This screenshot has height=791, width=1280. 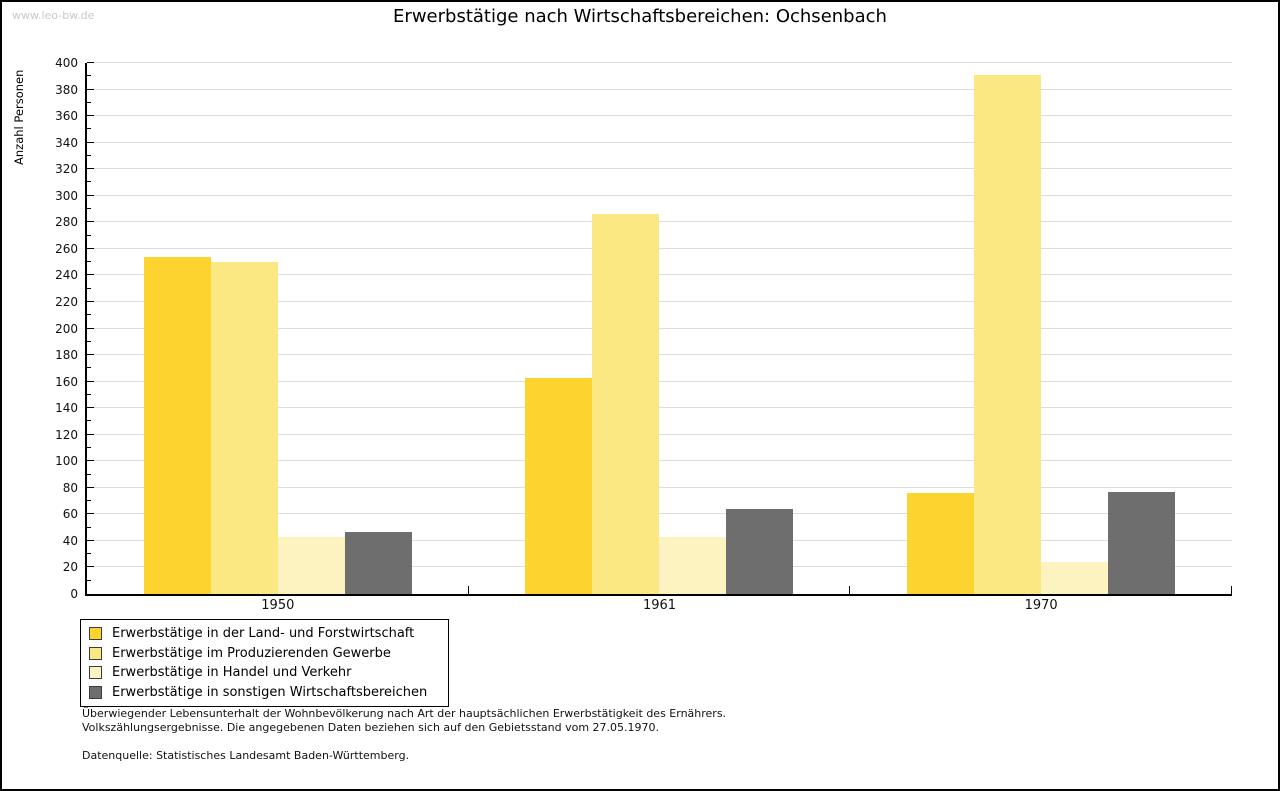 What do you see at coordinates (66, 328) in the screenshot?
I see `y-tick-label: 200` at bounding box center [66, 328].